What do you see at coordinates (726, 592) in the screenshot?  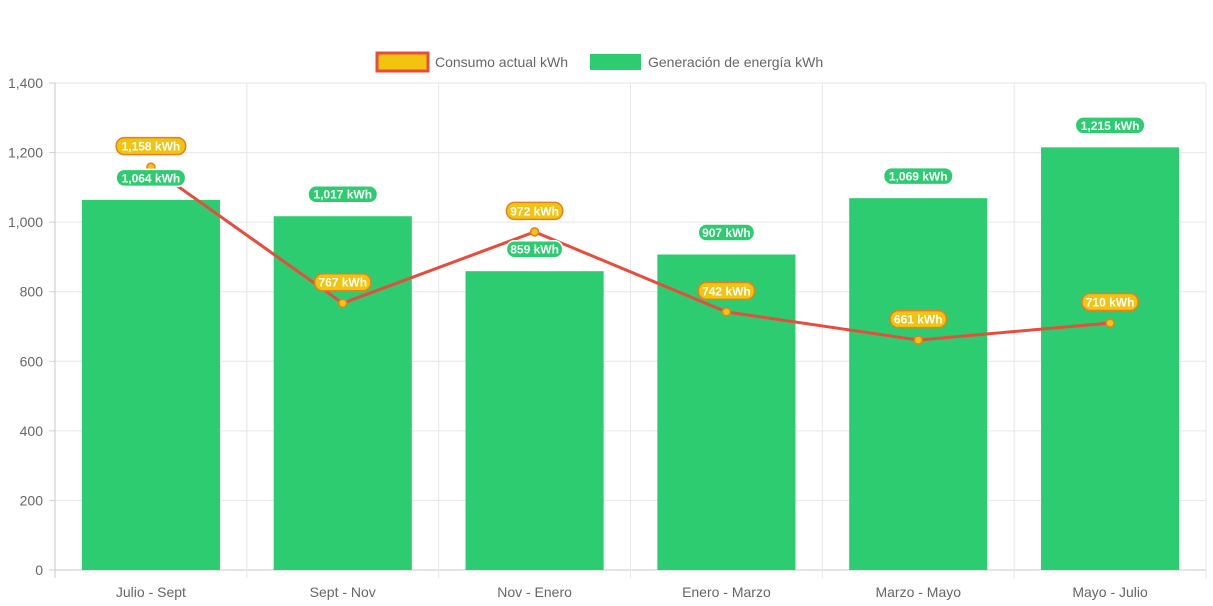 I see `x-tick-label: Enero - Marzo` at bounding box center [726, 592].